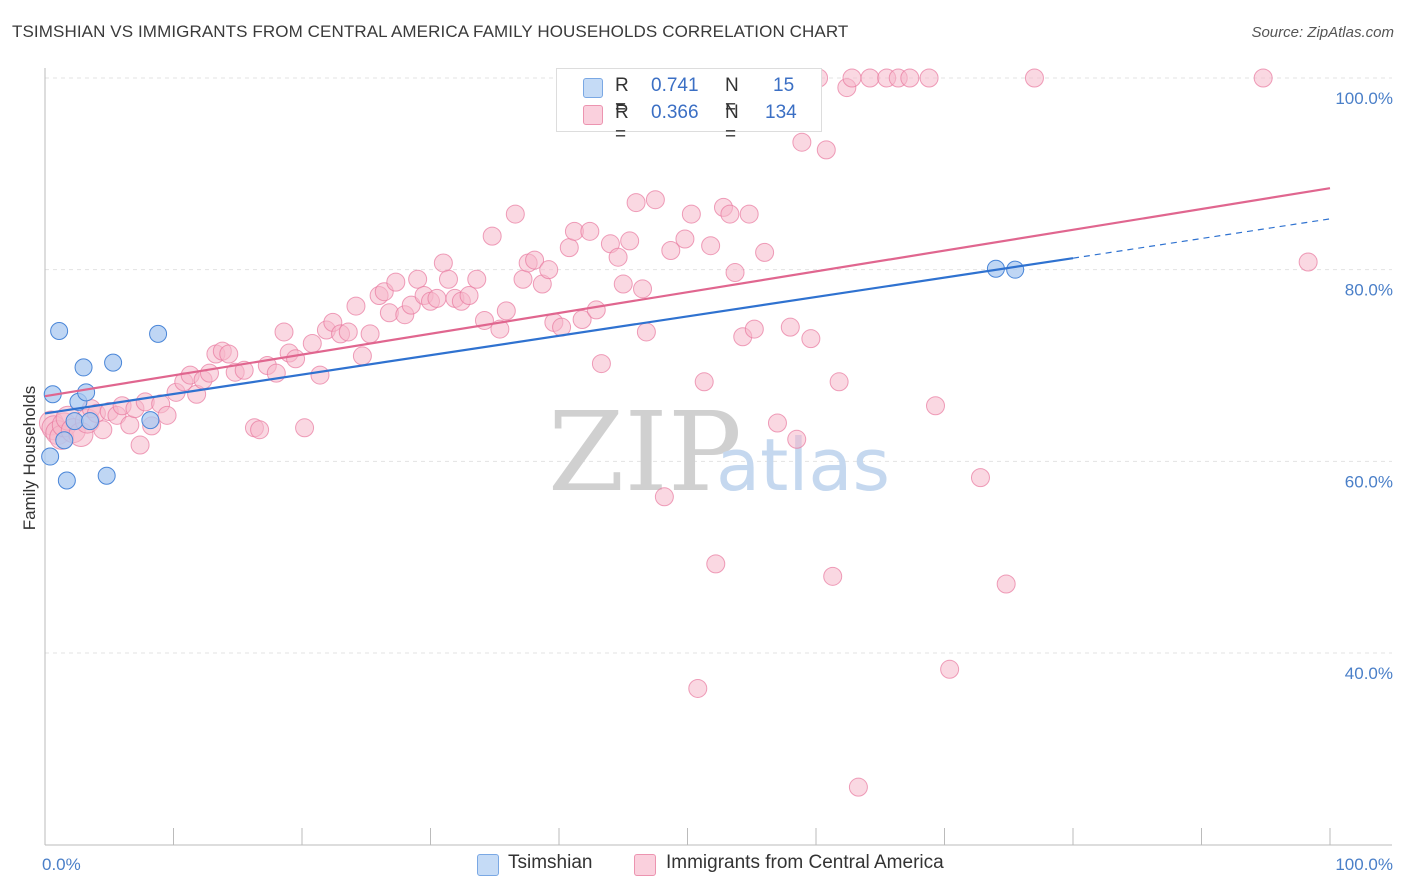 This screenshot has width=1406, height=892. I want to click on watermark: ZIP atlas, so click(719, 452).